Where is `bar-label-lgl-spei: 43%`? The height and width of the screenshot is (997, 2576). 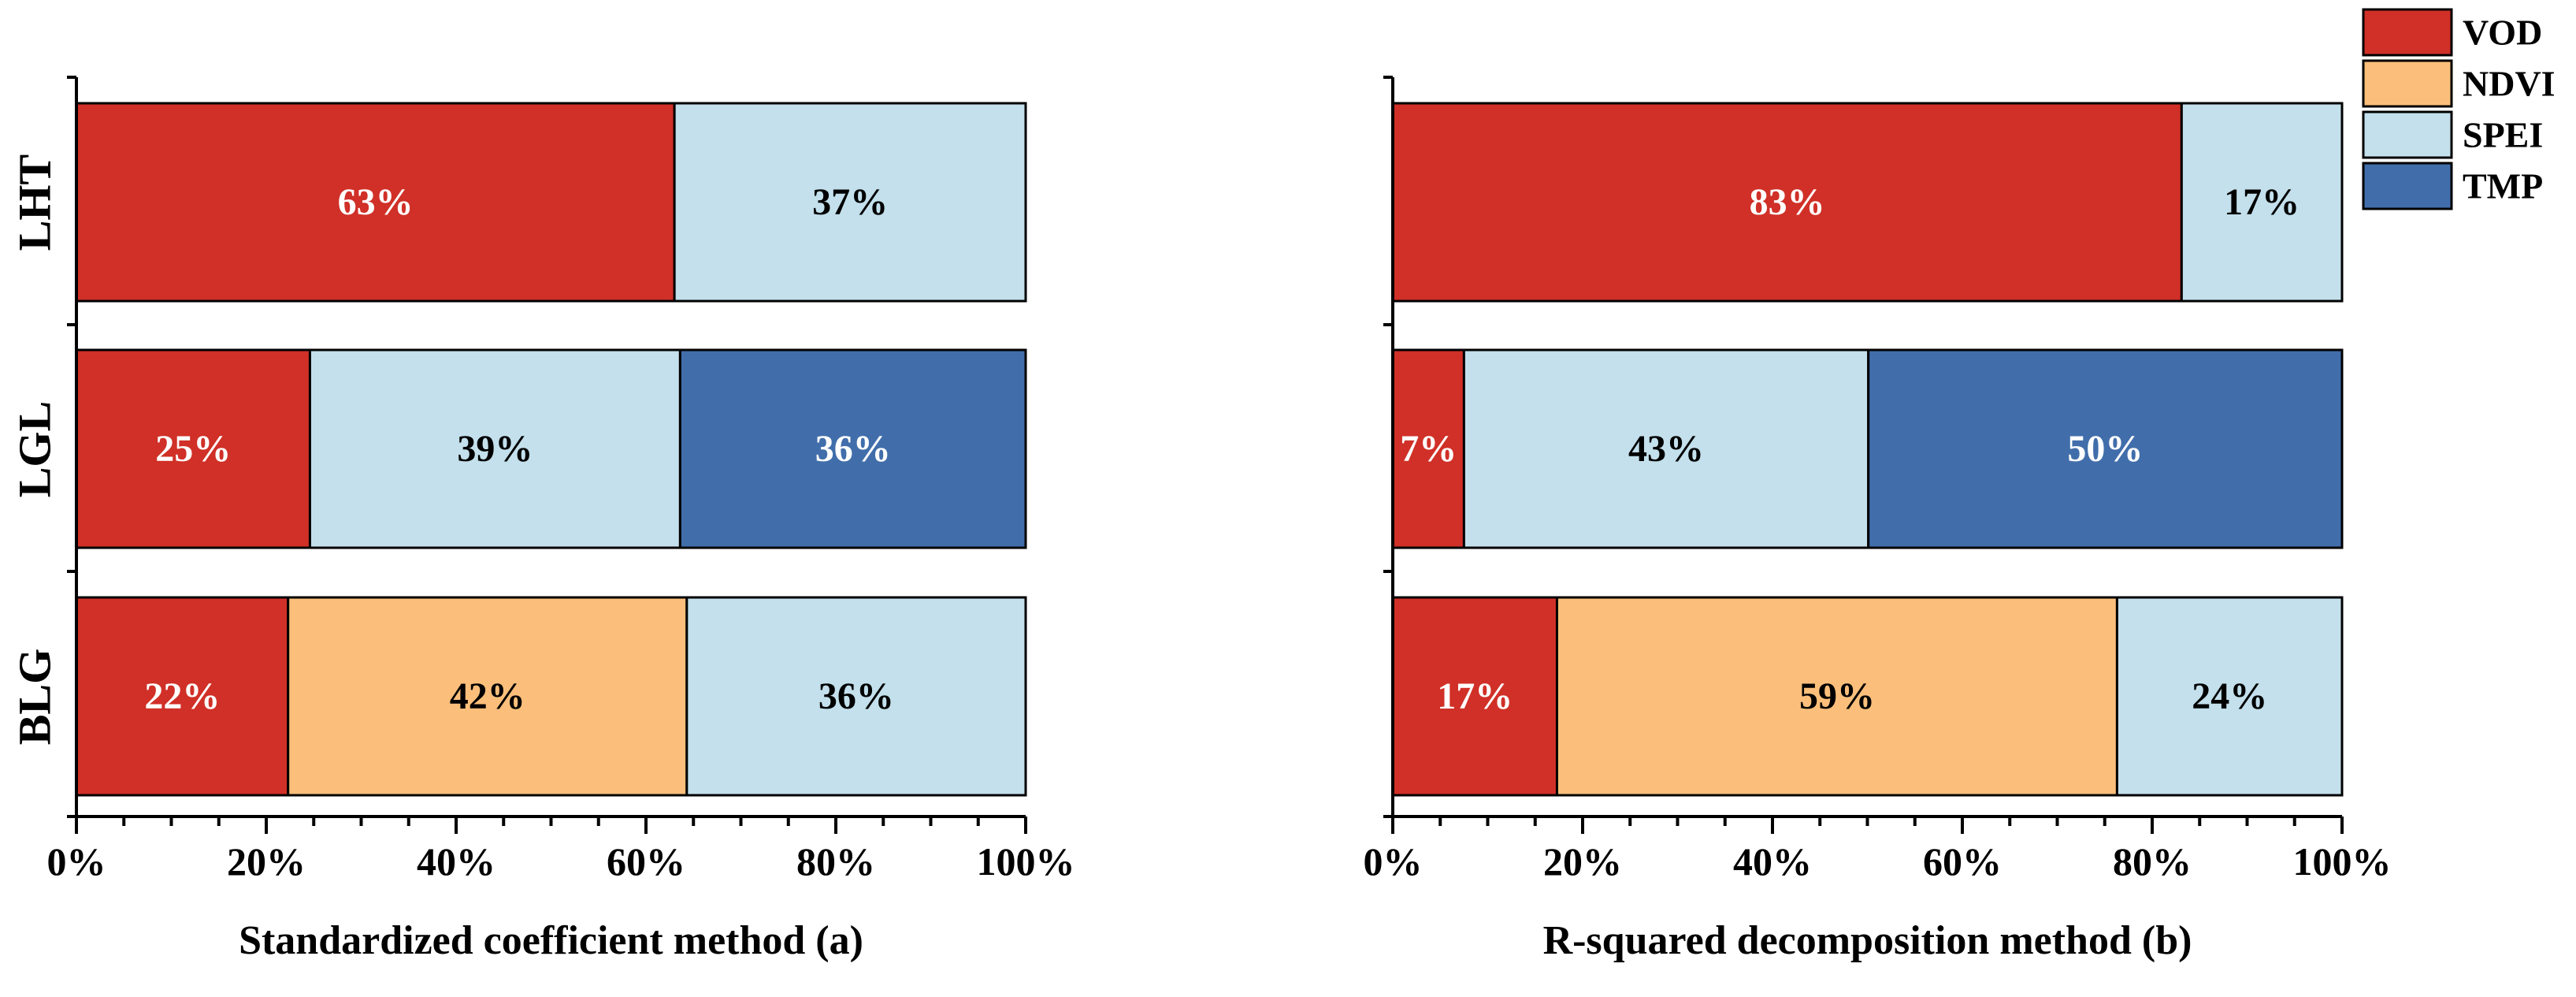
bar-label-lgl-spei: 43% is located at coordinates (1666, 449).